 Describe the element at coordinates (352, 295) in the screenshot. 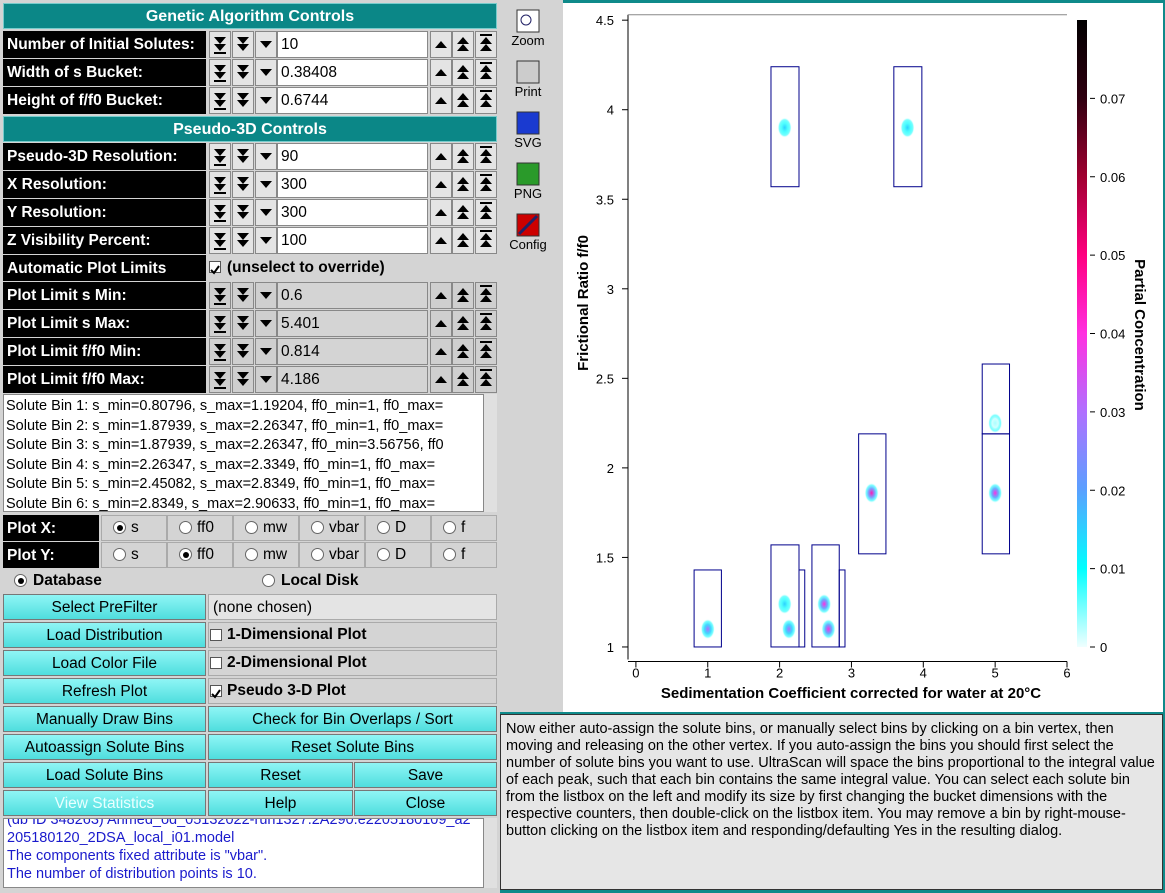

I see `counter-input: 0.6` at that location.